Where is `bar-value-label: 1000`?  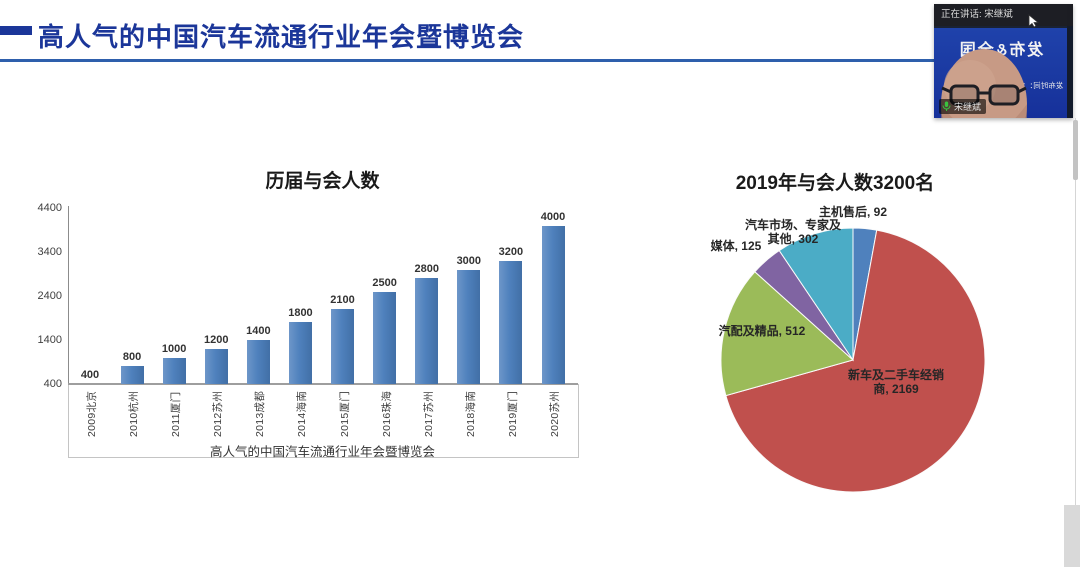
bar-value-label: 1000 is located at coordinates (174, 348).